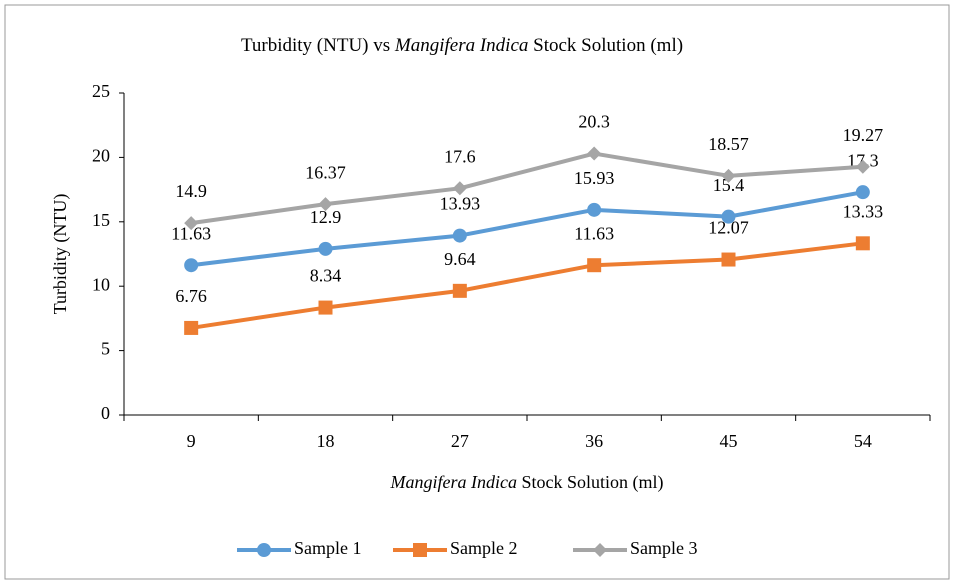 The width and height of the screenshot is (955, 584). What do you see at coordinates (191, 296) in the screenshot?
I see `data-label: 6.76` at bounding box center [191, 296].